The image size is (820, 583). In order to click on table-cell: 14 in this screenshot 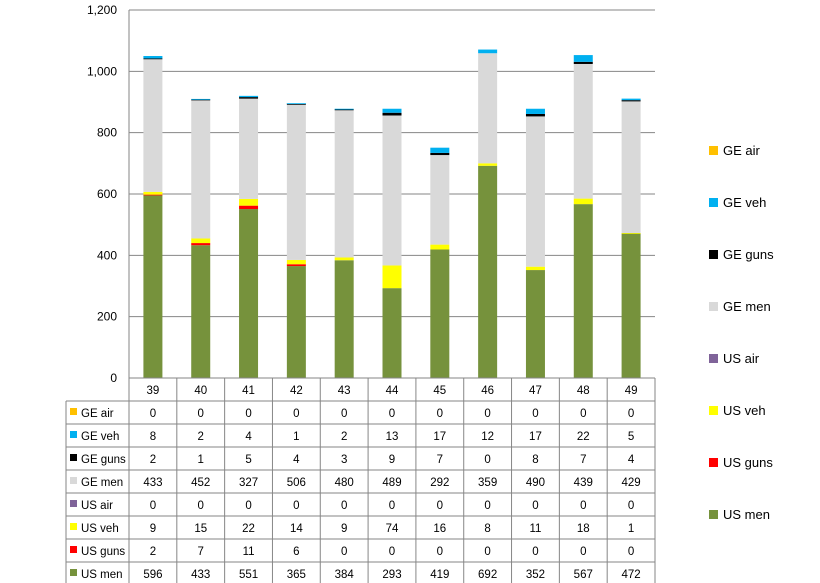, I will do `click(296, 529)`.